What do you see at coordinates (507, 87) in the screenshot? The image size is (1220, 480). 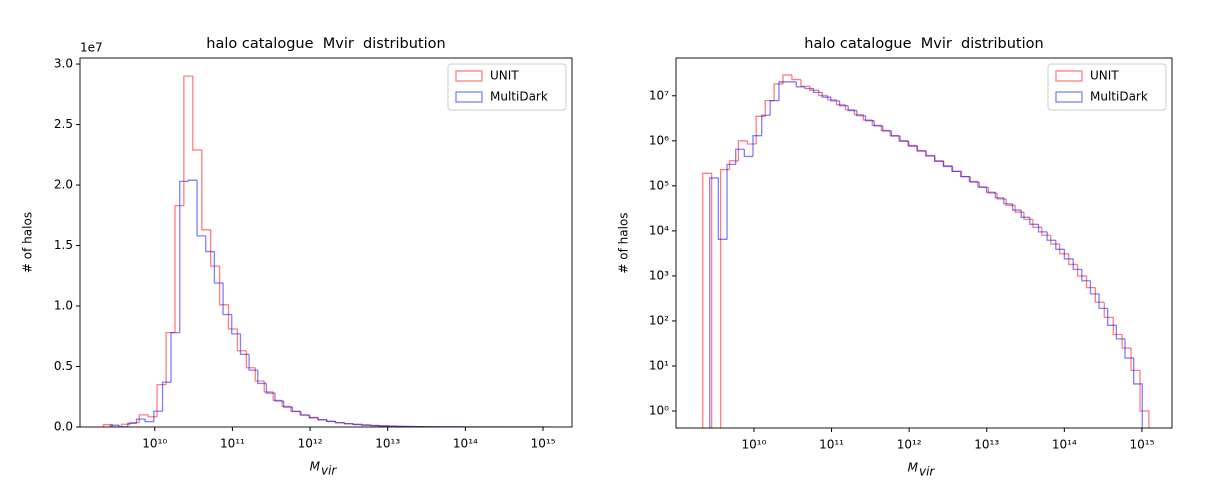 I see `legend-box` at bounding box center [507, 87].